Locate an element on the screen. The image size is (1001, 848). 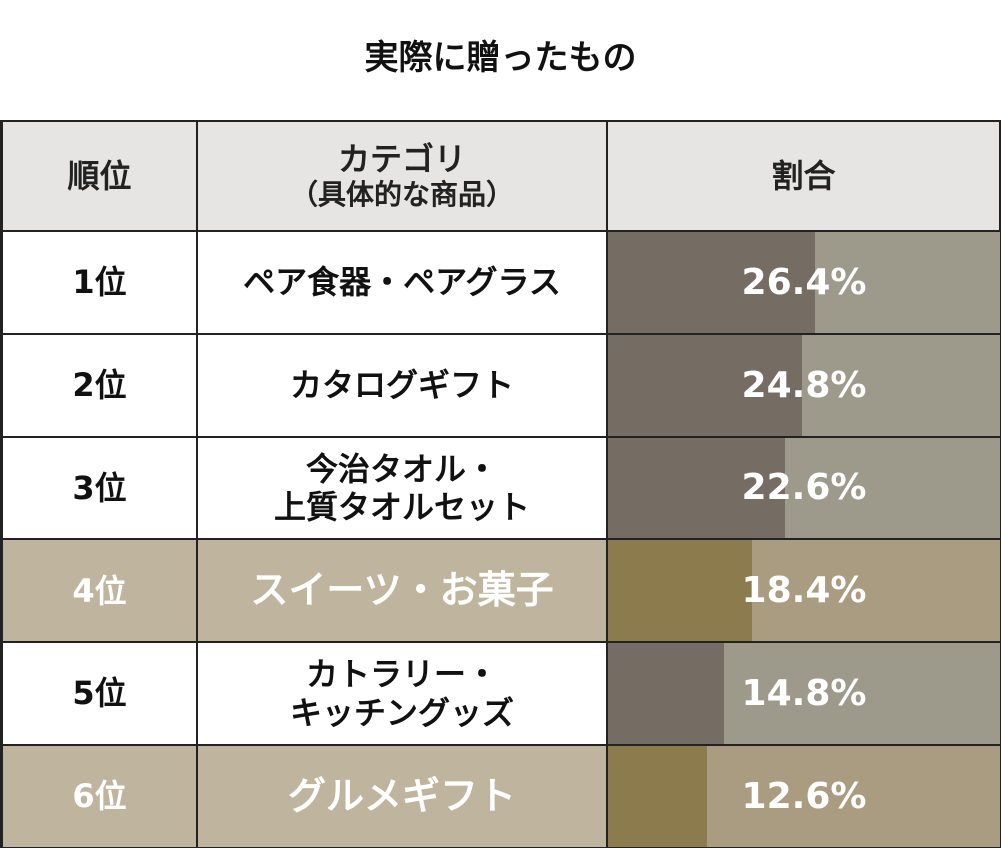
category-text: カタログギフト is located at coordinates (401, 385).